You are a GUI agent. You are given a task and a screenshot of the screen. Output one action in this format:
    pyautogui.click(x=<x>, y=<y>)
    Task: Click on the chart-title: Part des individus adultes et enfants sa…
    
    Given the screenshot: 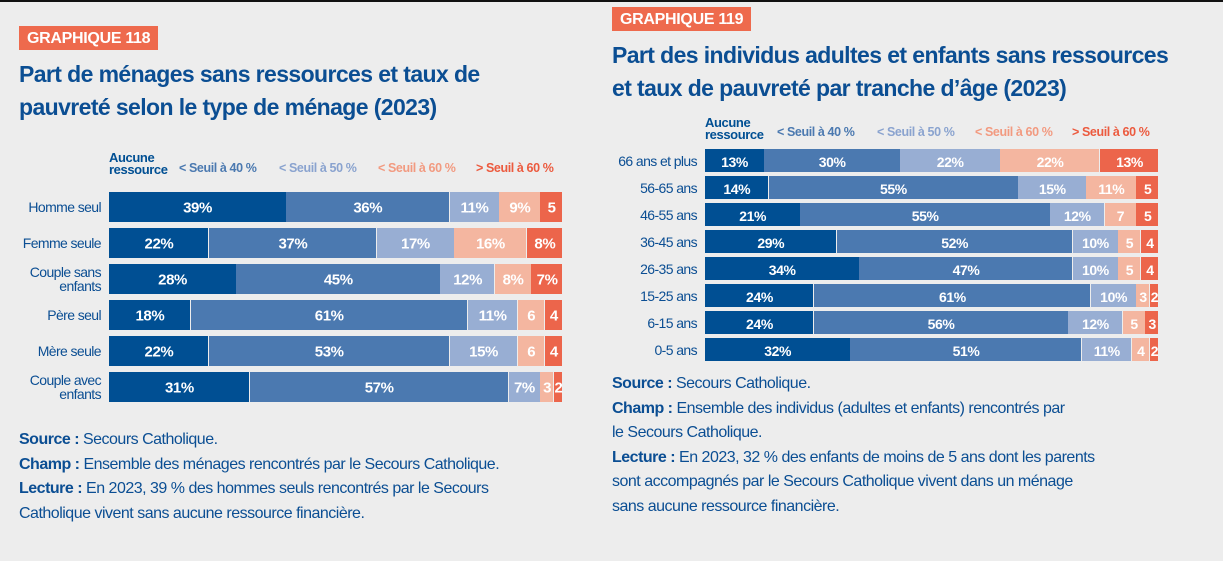 What is the action you would take?
    pyautogui.click(x=890, y=72)
    